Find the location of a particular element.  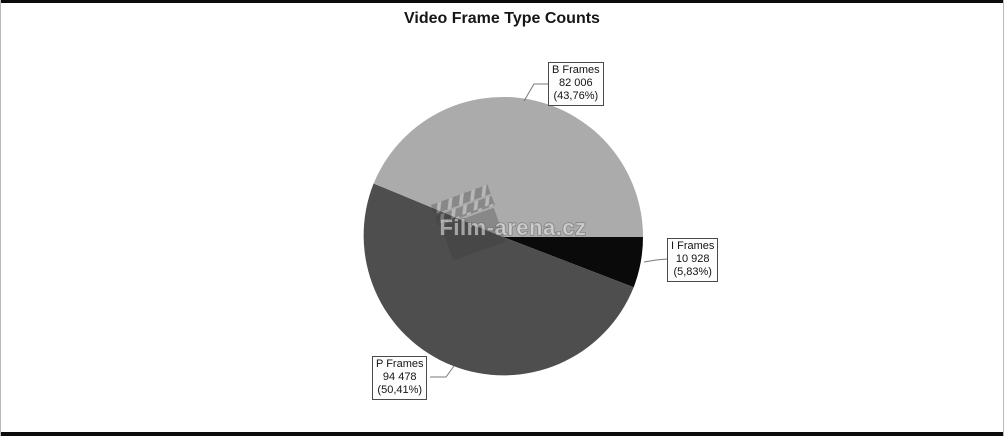

pie-slice-i-frames is located at coordinates (573, 262).